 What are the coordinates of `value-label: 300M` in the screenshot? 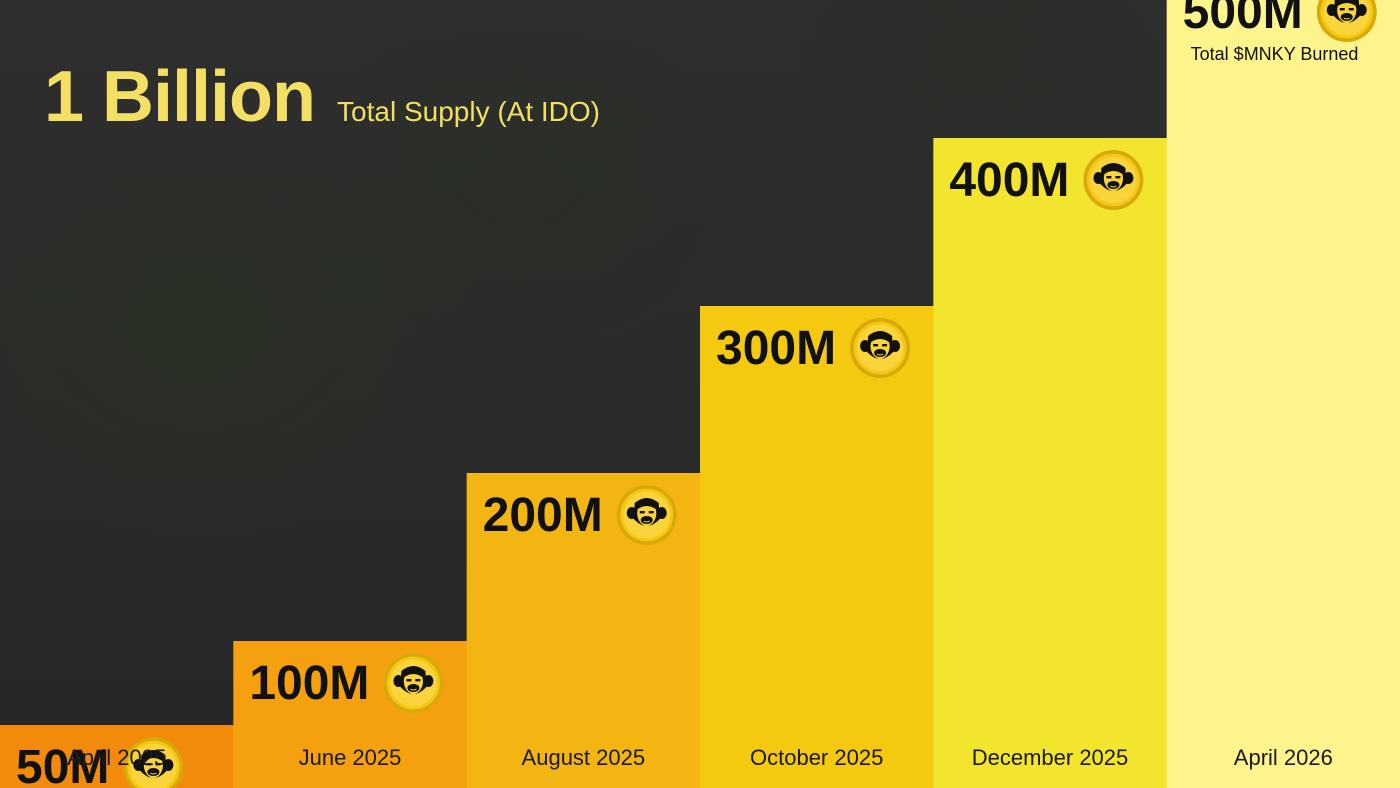 It's located at (776, 348).